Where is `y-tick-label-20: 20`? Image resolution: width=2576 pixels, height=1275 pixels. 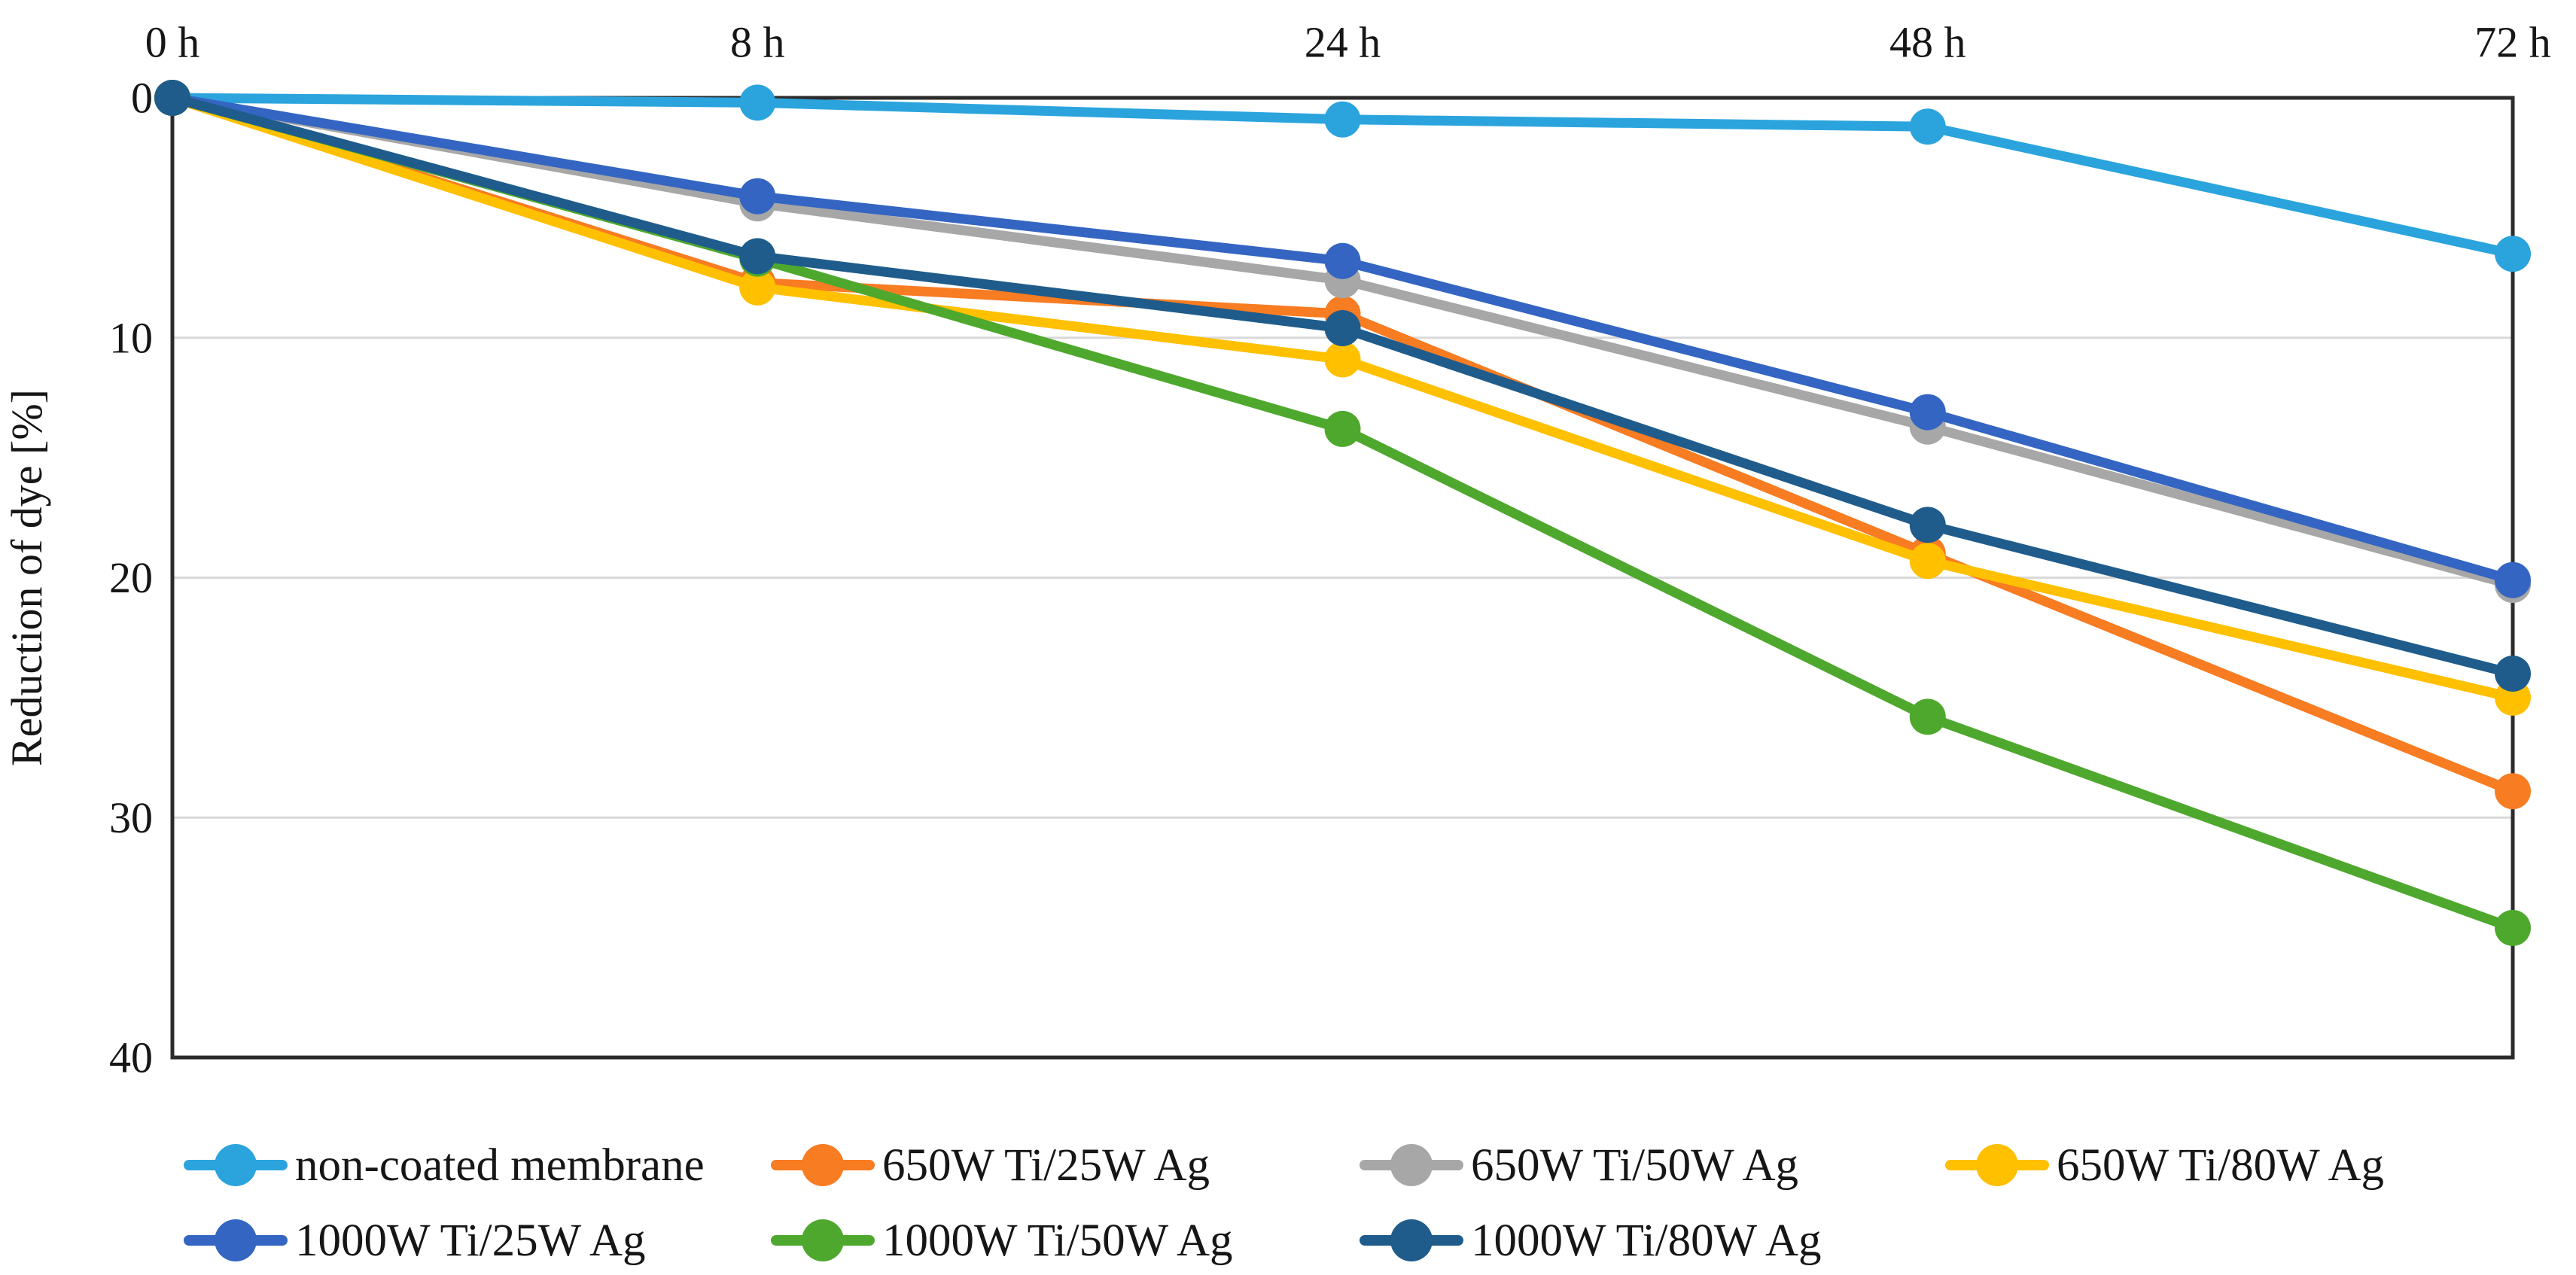 y-tick-label-20: 20 is located at coordinates (131, 577).